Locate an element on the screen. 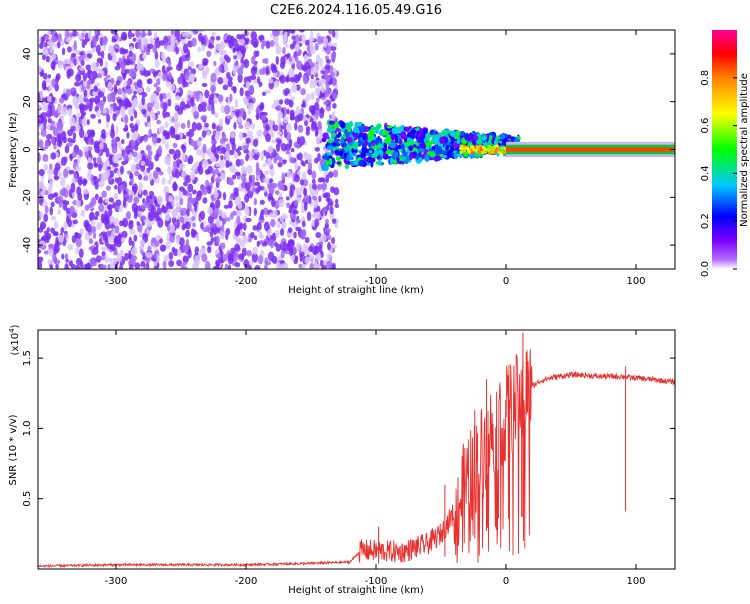 This screenshot has width=750, height=604. colorbar-tick-label: 0.6 is located at coordinates (705, 126).